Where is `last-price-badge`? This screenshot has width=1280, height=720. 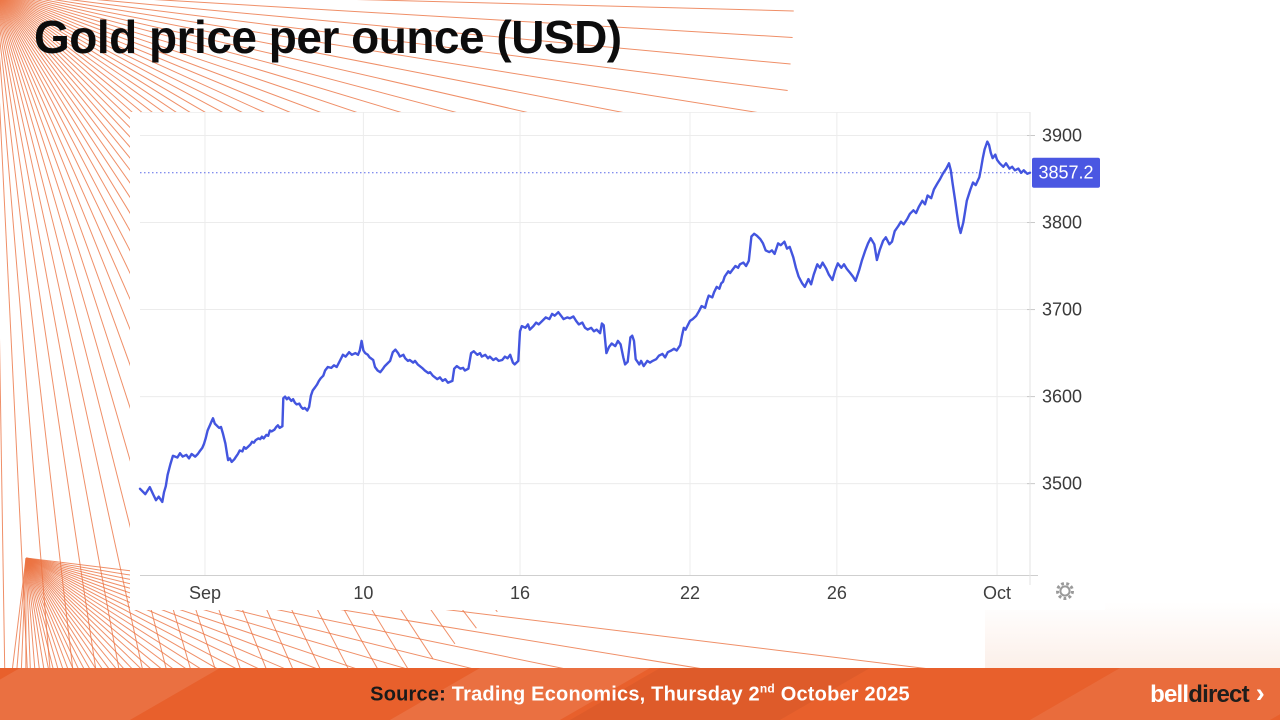 last-price-badge is located at coordinates (1066, 172).